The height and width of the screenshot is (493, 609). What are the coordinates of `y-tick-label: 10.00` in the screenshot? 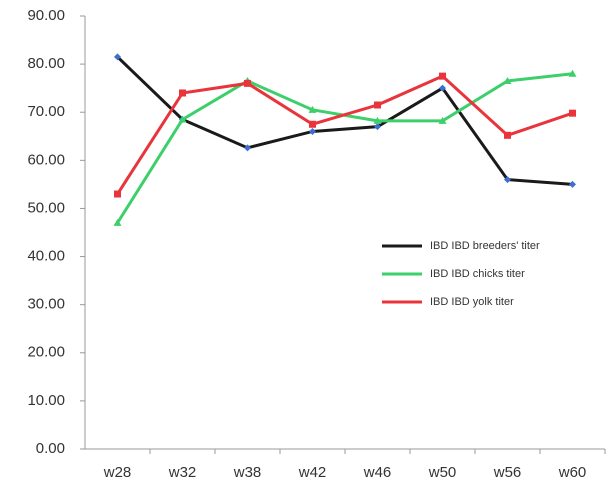 It's located at (46, 400).